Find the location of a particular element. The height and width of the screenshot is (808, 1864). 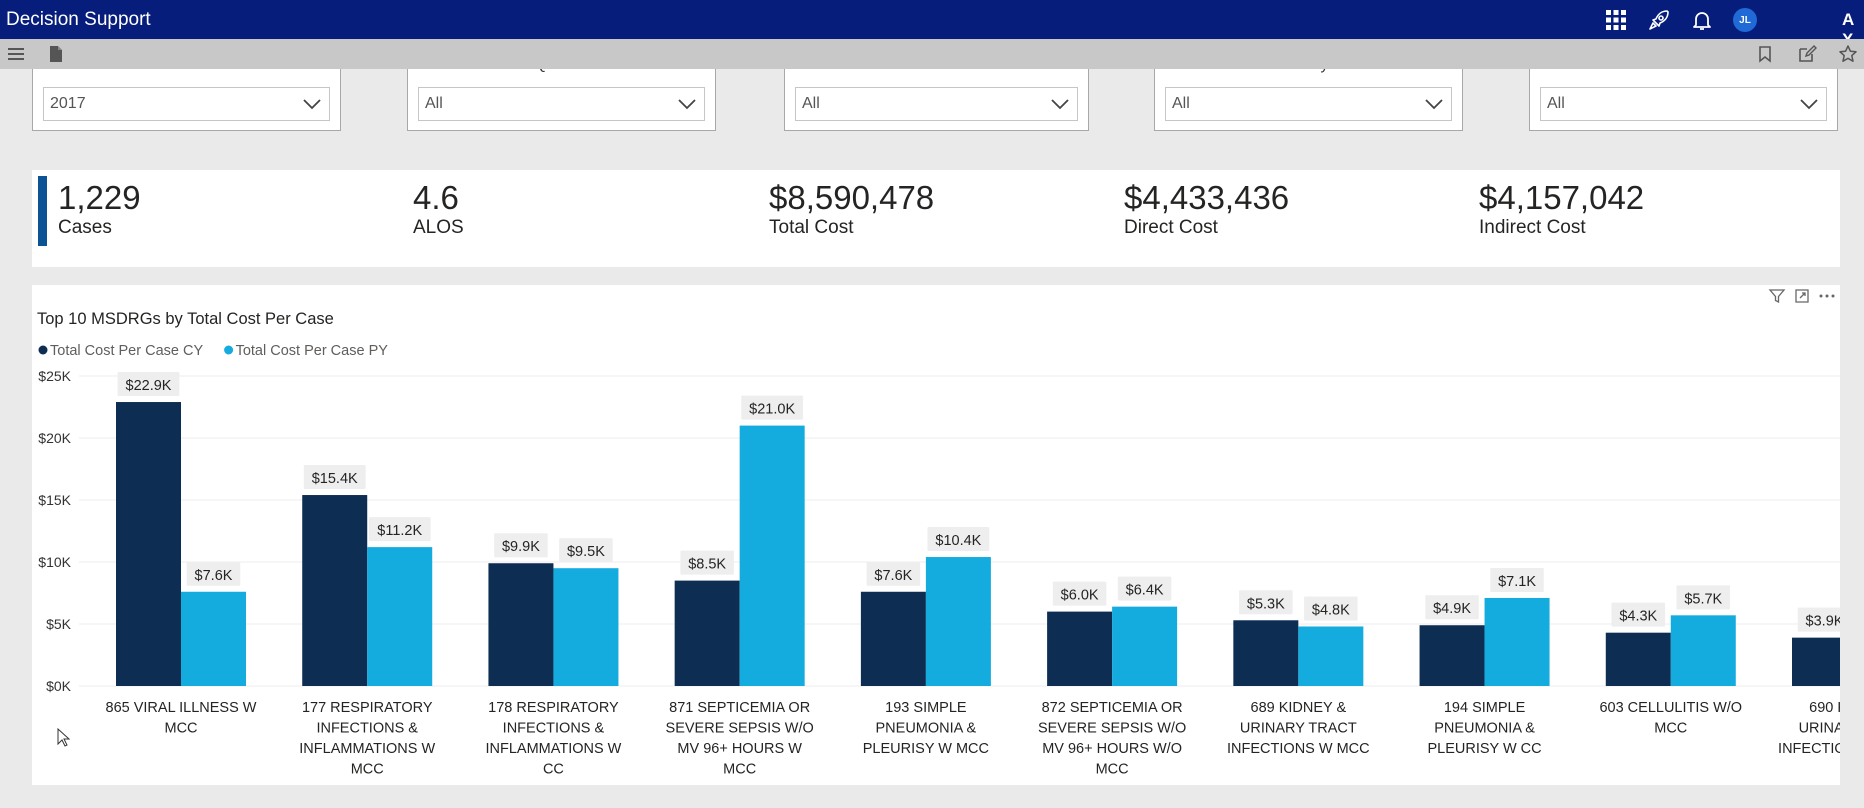

x-tick-label: 865 VIRAL ILLNESS W is located at coordinates (181, 708).